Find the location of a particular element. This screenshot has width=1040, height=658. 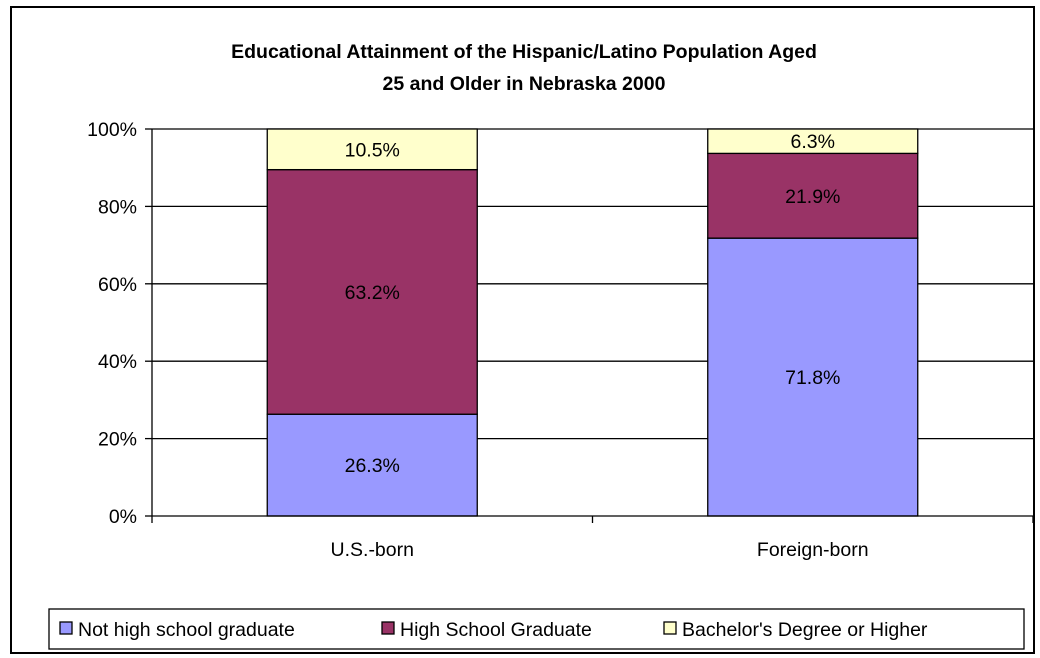

y-tick-label: 100% is located at coordinates (112, 130).